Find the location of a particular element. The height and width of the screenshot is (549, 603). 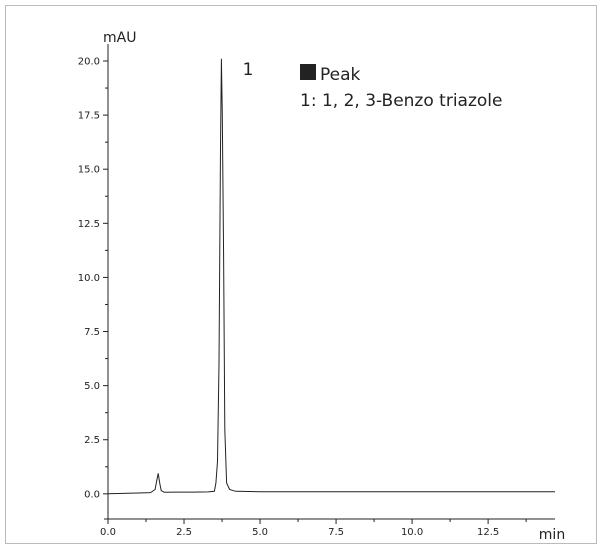

x-tick-label: 2.5 is located at coordinates (184, 532).